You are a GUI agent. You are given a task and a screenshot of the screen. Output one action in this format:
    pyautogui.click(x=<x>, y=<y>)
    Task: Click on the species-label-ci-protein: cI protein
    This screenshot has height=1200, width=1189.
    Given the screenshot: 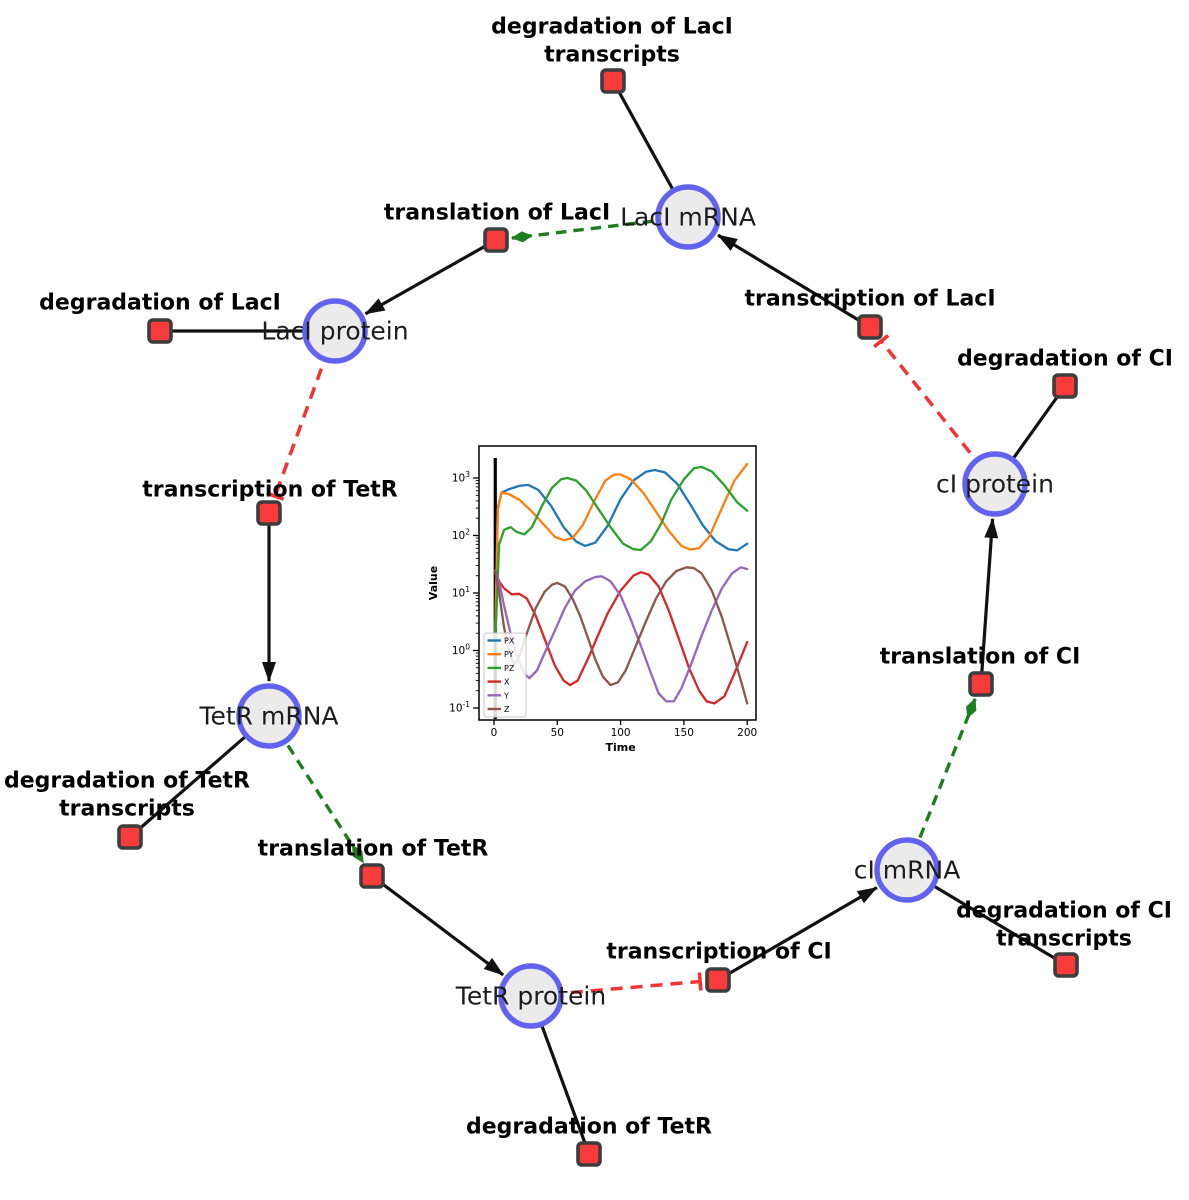 What is the action you would take?
    pyautogui.click(x=995, y=484)
    